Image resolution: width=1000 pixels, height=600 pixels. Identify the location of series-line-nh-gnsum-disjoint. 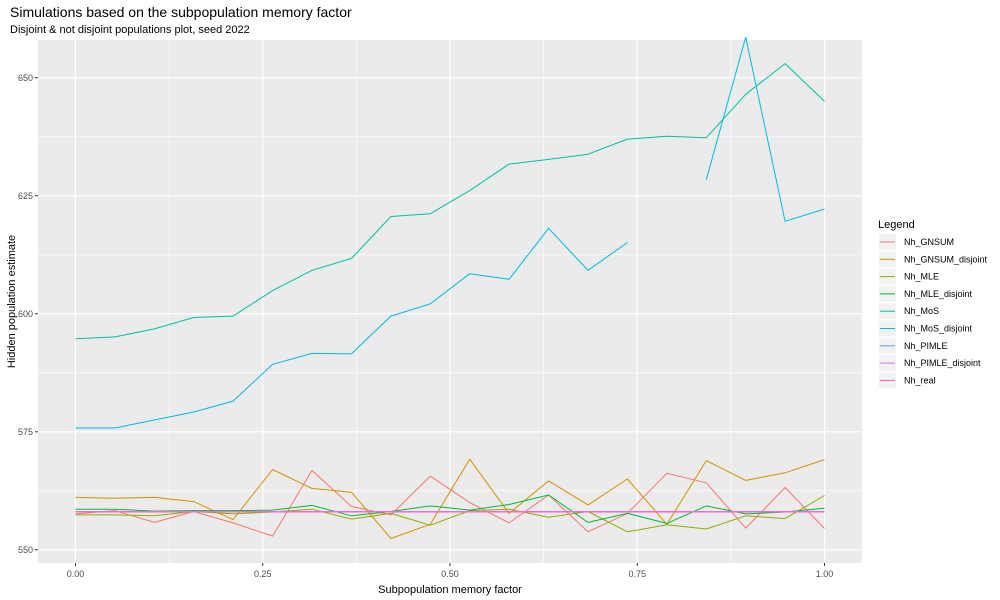
(450, 498).